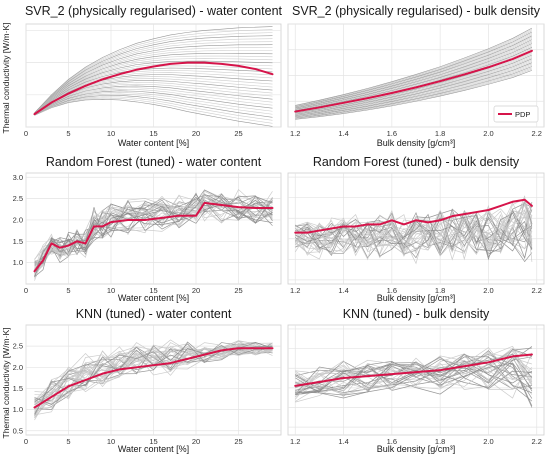  I want to click on pdp-curve-layer, so click(413, 216).